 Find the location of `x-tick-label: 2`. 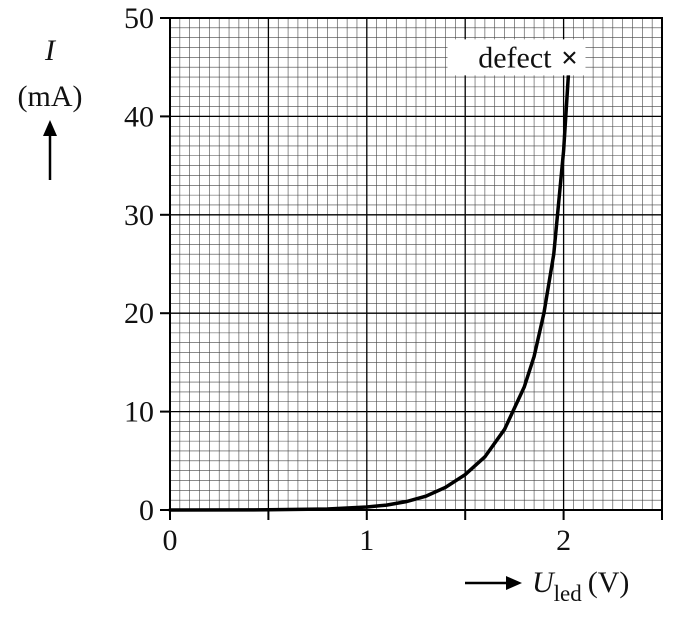

x-tick-label: 2 is located at coordinates (563, 540).